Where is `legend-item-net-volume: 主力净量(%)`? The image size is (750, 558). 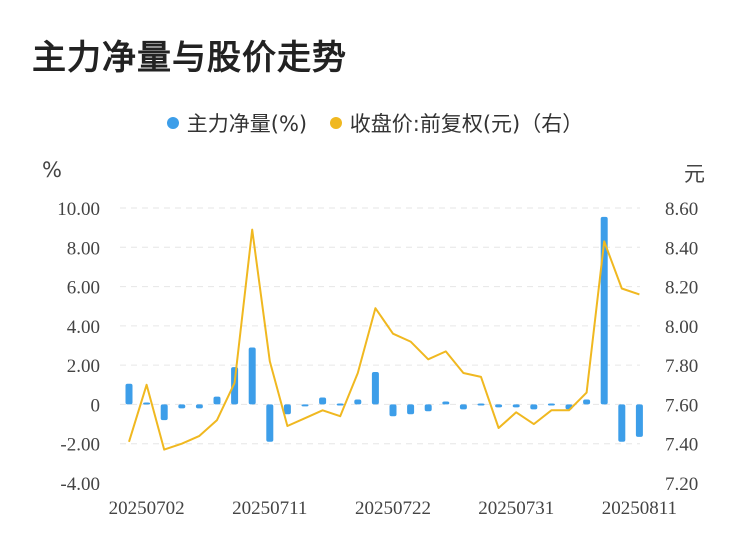 legend-item-net-volume: 主力净量(%) is located at coordinates (237, 123).